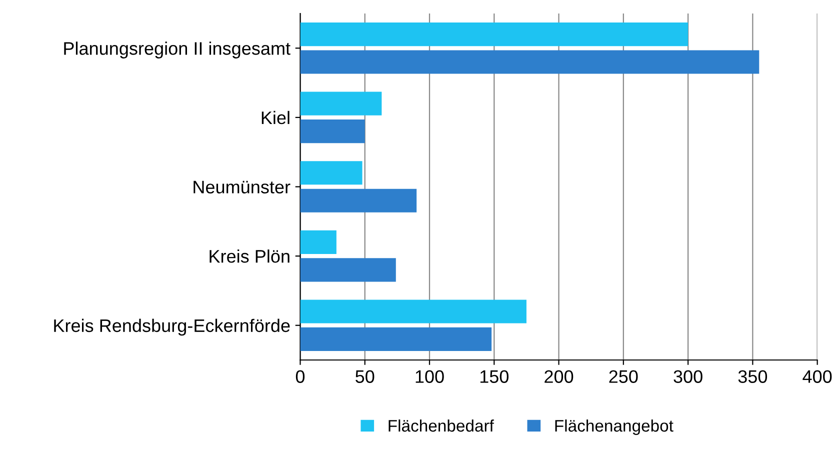 The image size is (834, 450). What do you see at coordinates (172, 327) in the screenshot?
I see `y-tick-label: Kreis Rendsburg-Eckernförde` at bounding box center [172, 327].